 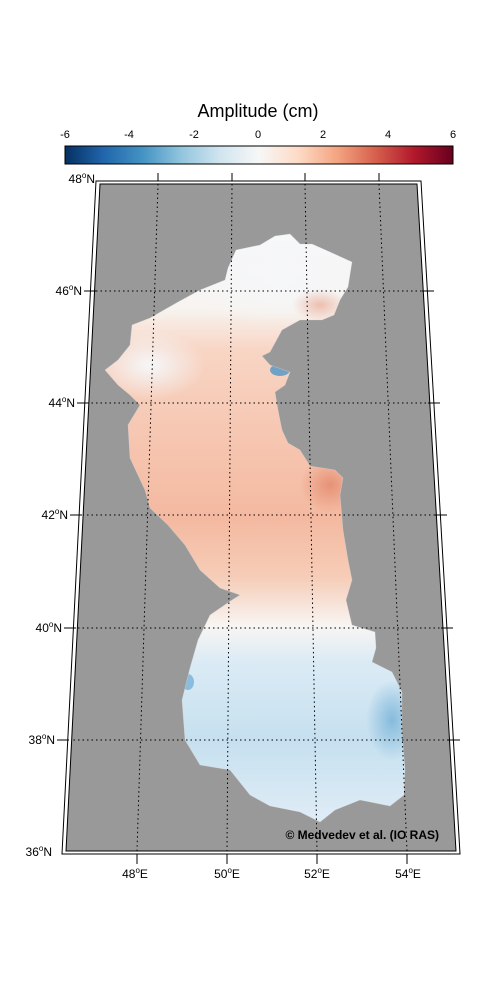 I want to click on colorbar-tick-label: 6, so click(x=453, y=135).